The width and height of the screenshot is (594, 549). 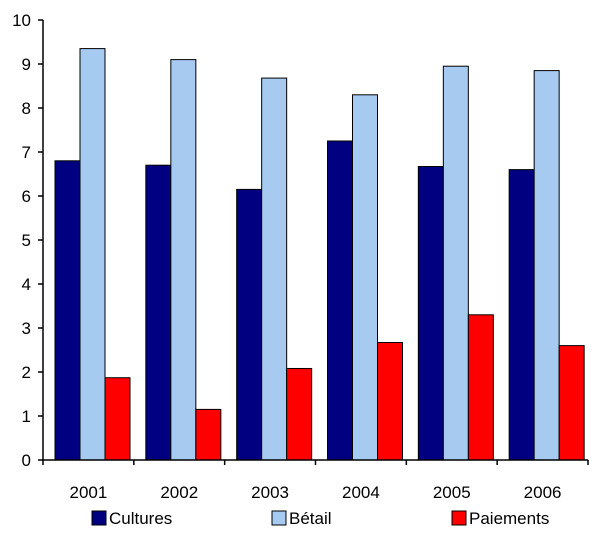 I want to click on bar-paiements-2004, so click(x=390, y=401).